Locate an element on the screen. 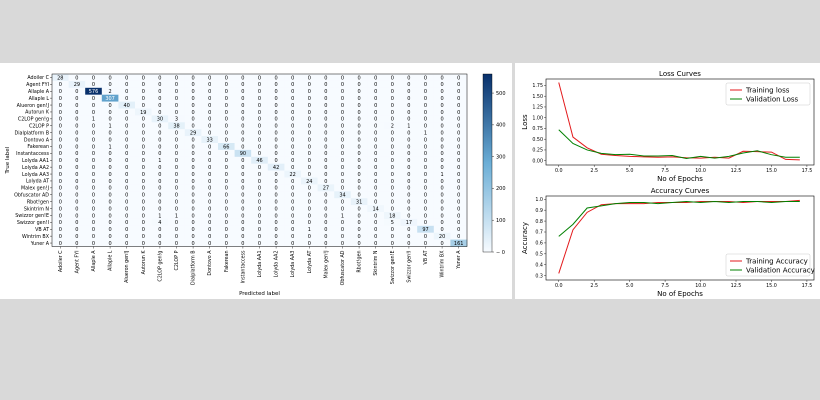 The width and height of the screenshot is (820, 400). heatmap-cell-value: 42 is located at coordinates (276, 168).